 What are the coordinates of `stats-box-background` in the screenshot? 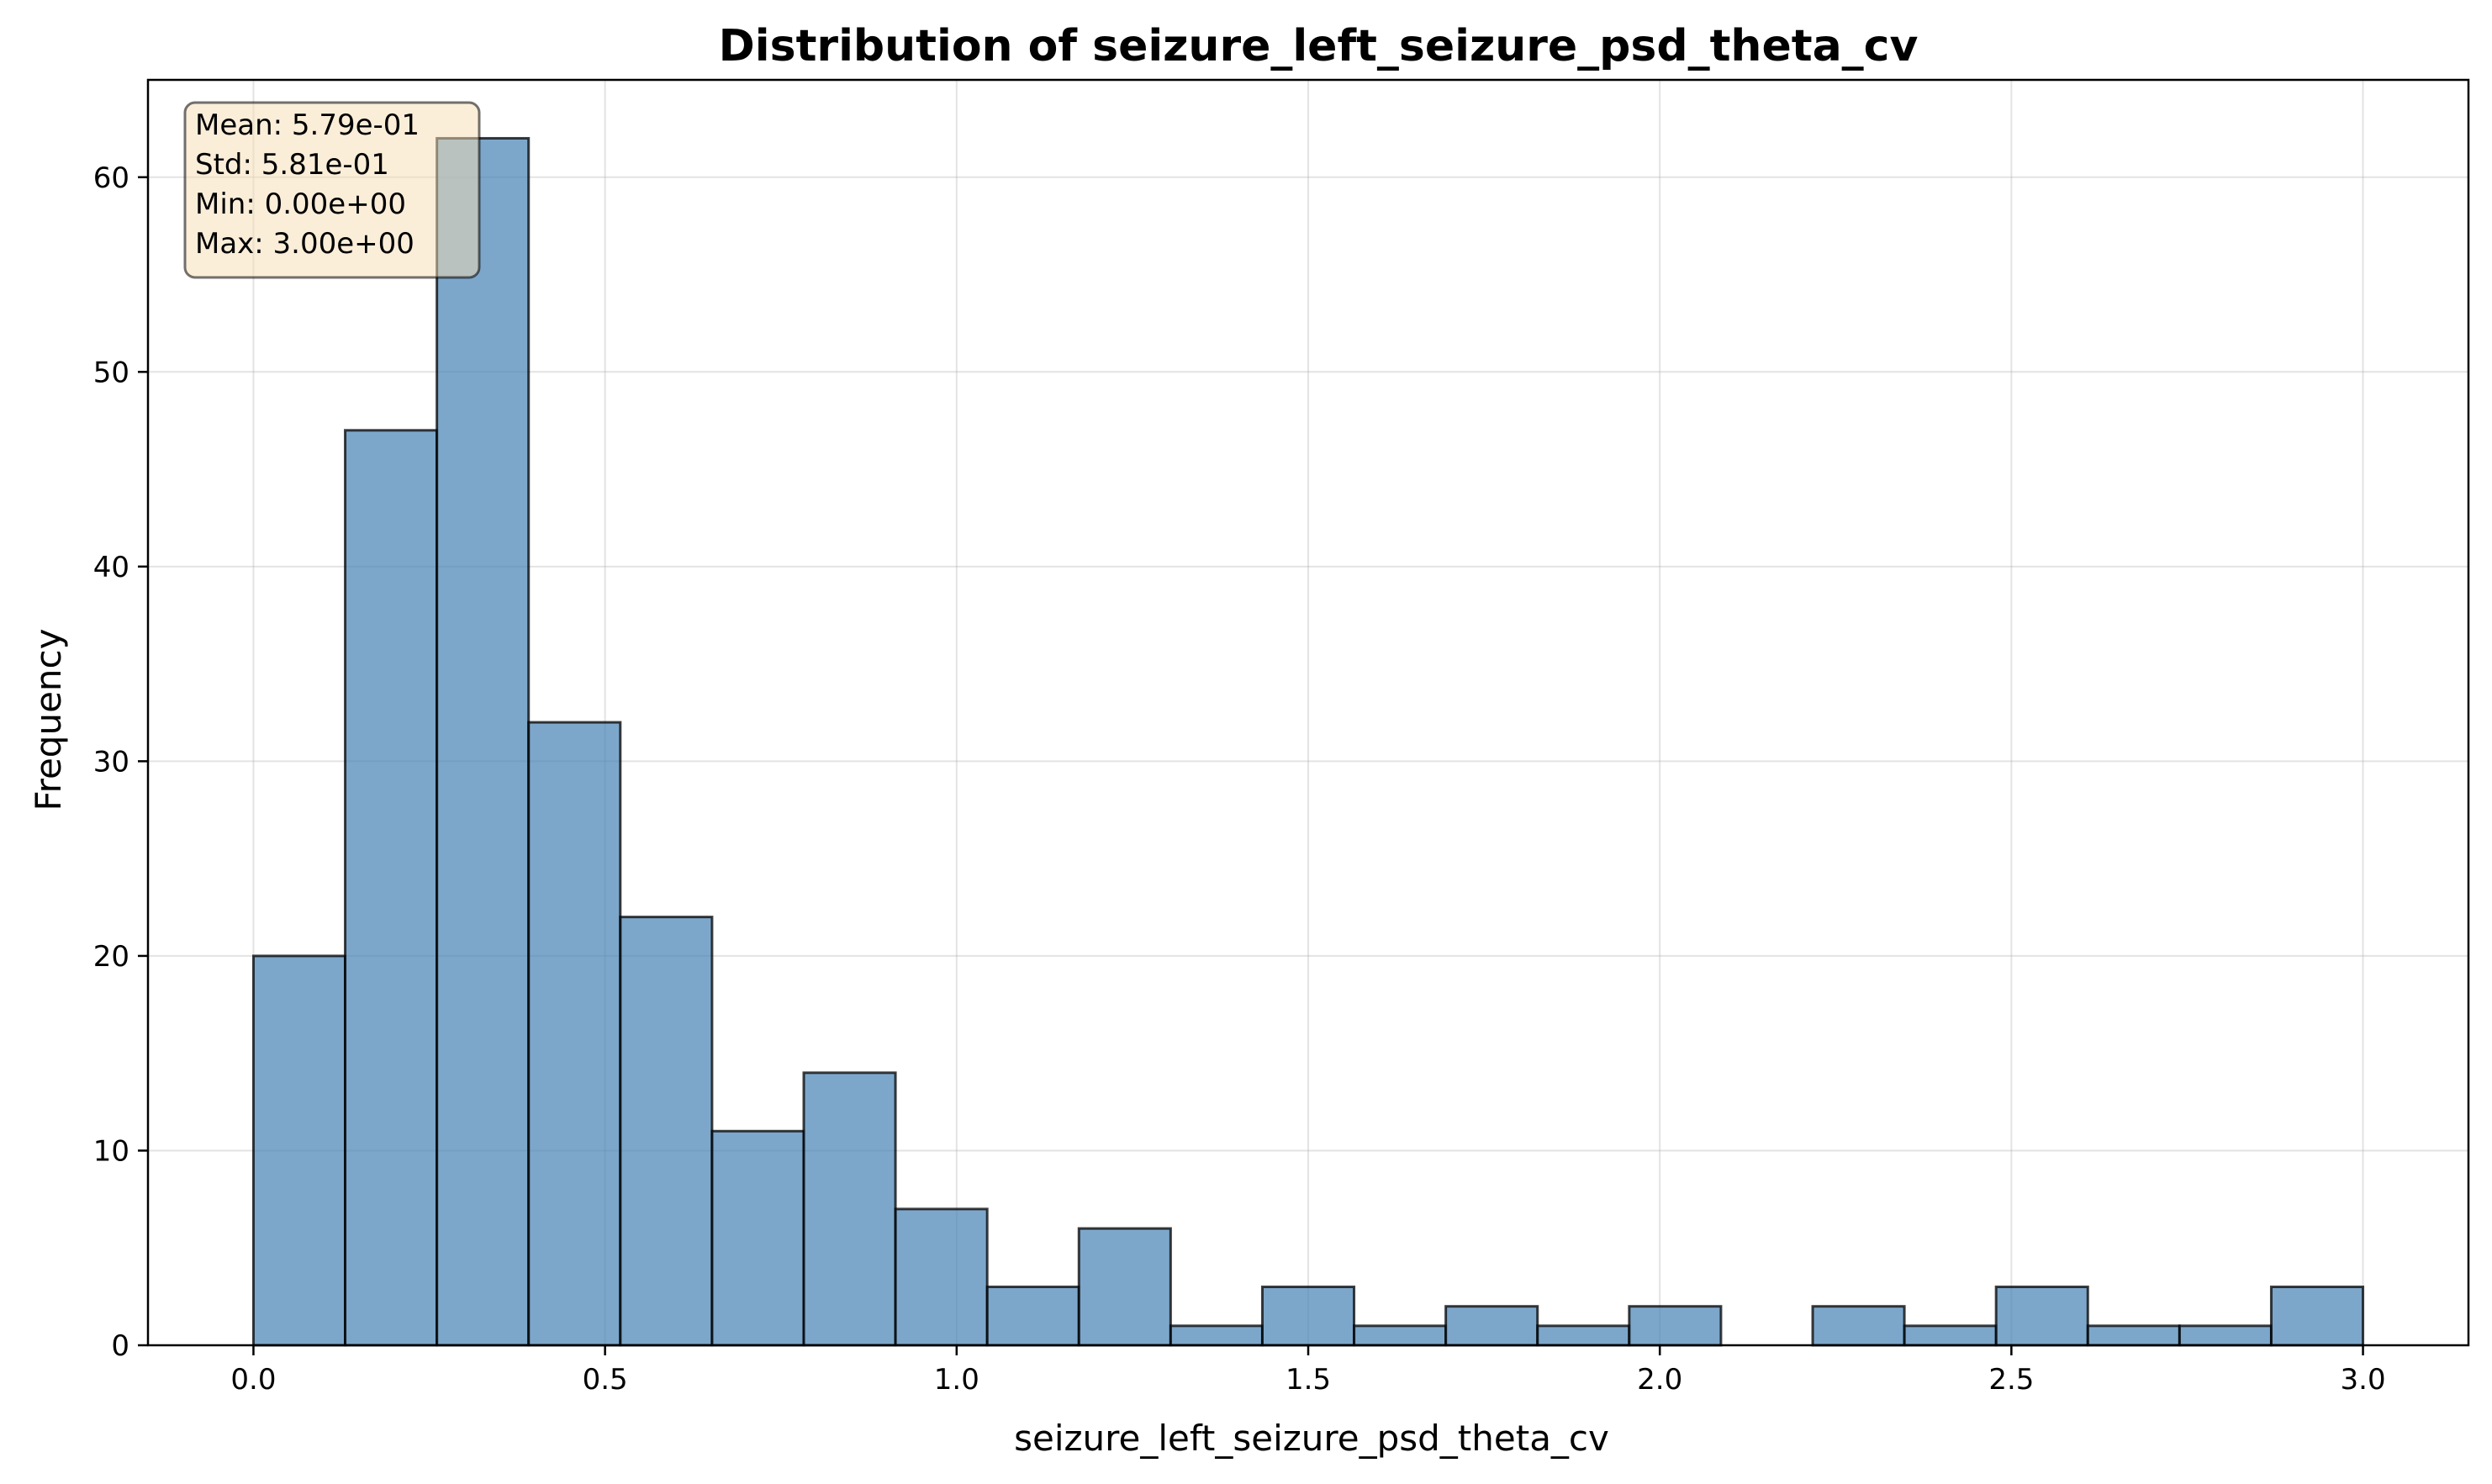 It's located at (332, 190).